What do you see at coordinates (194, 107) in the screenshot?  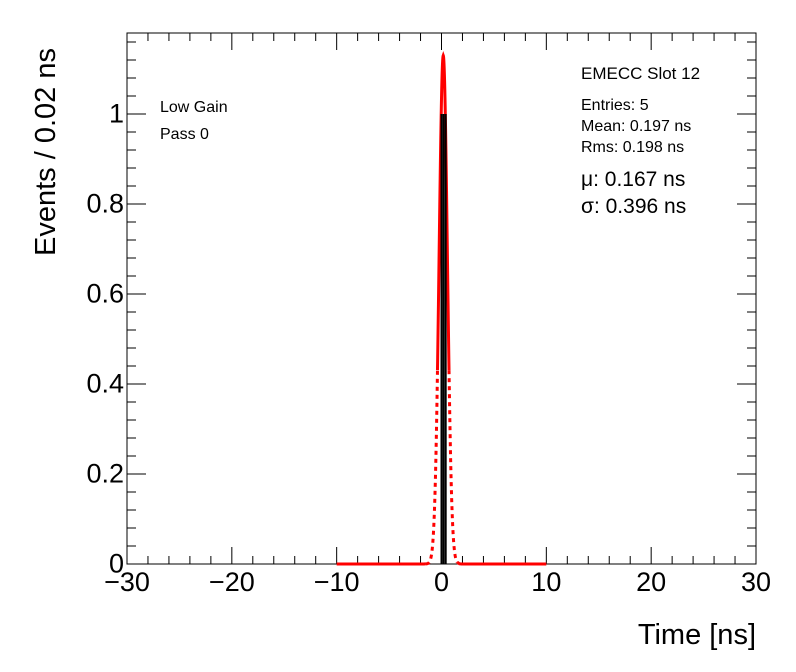 I see `gain-label: Low Gain` at bounding box center [194, 107].